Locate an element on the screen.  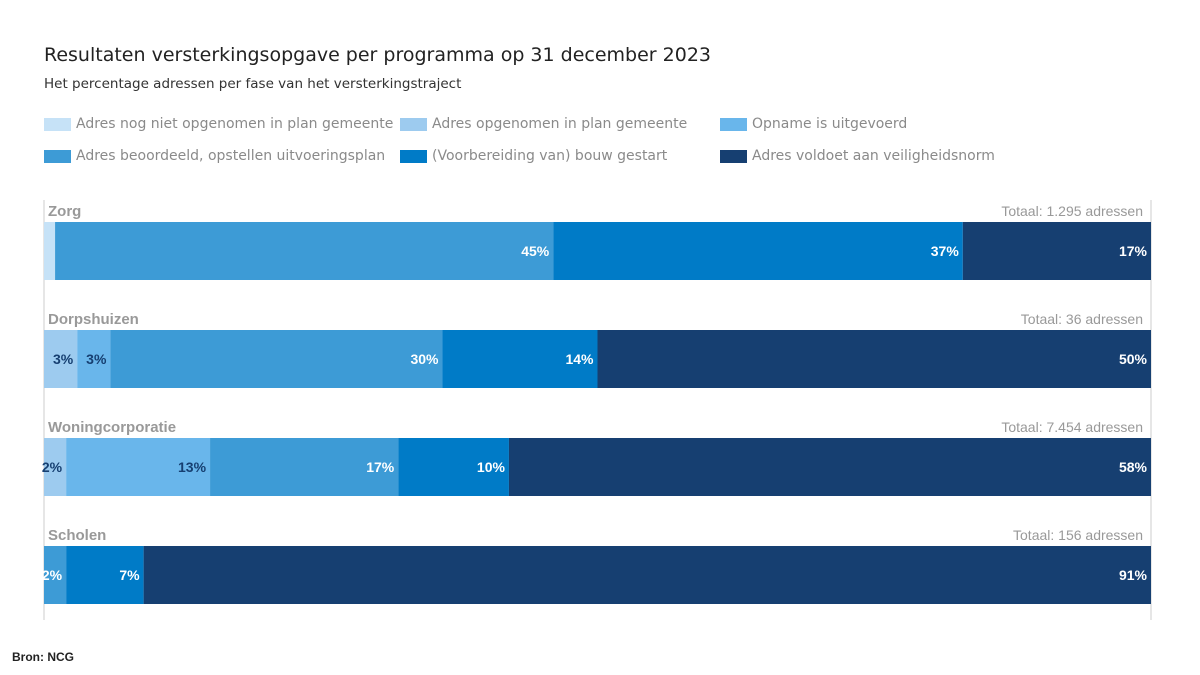
legend-item: Adres opgenomen in plan gemeente is located at coordinates (543, 124).